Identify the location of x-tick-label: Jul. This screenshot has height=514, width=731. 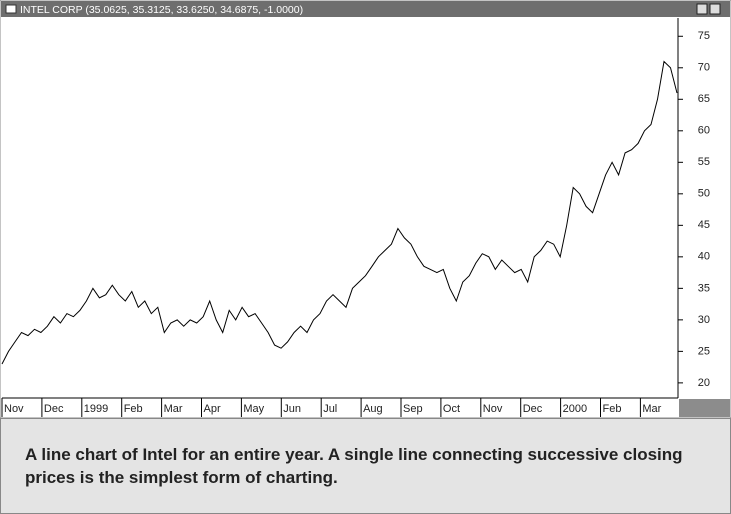
(330, 409).